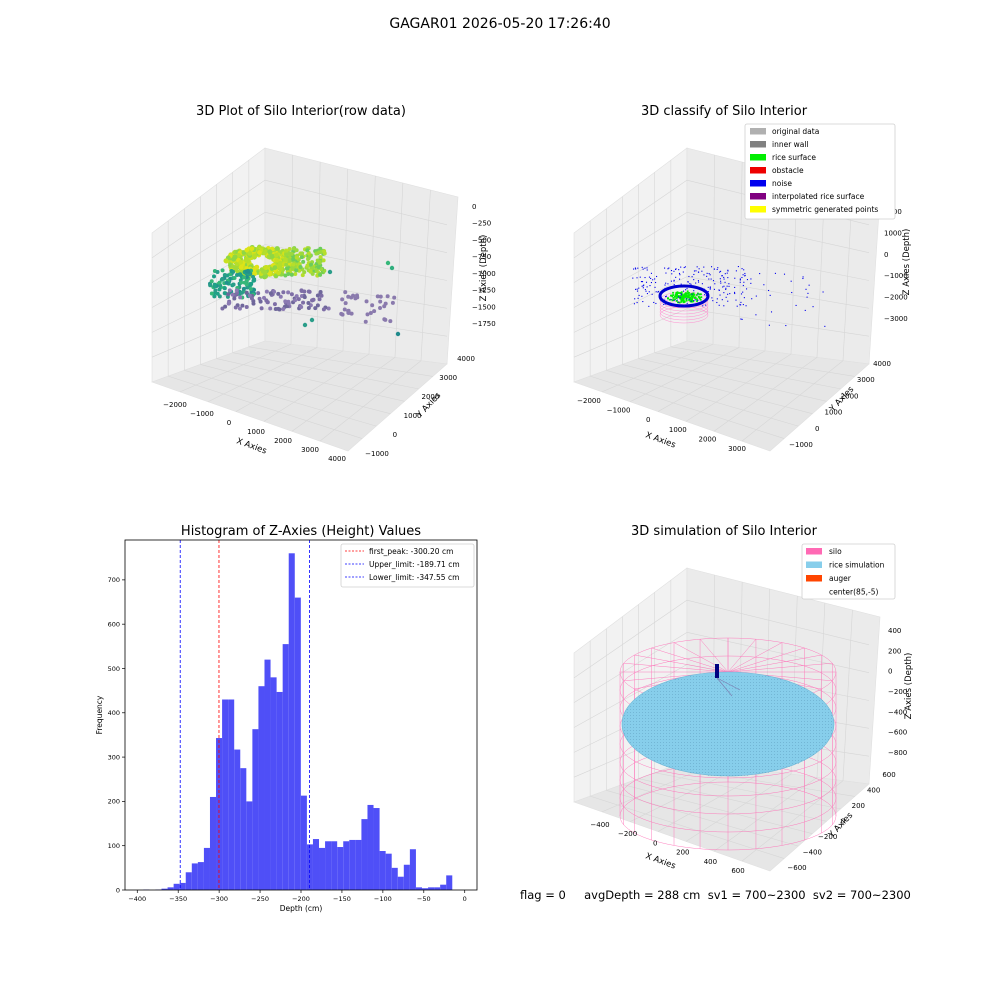  Describe the element at coordinates (175, 405) in the screenshot. I see `x-tick-label: −2000` at that location.